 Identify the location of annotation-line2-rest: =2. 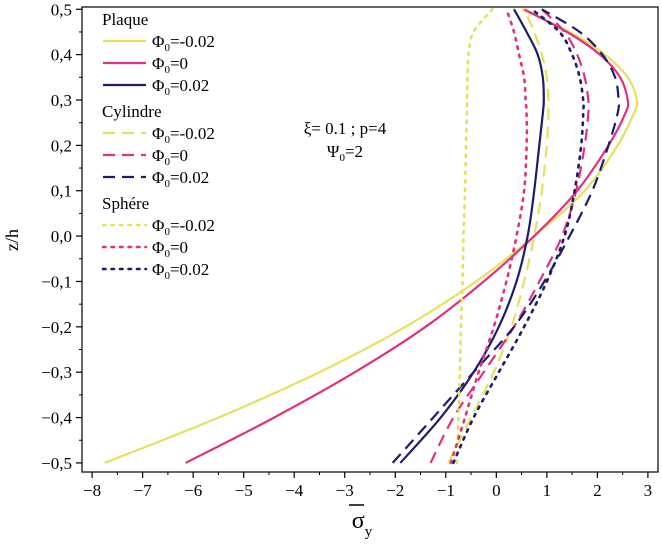
(354, 151).